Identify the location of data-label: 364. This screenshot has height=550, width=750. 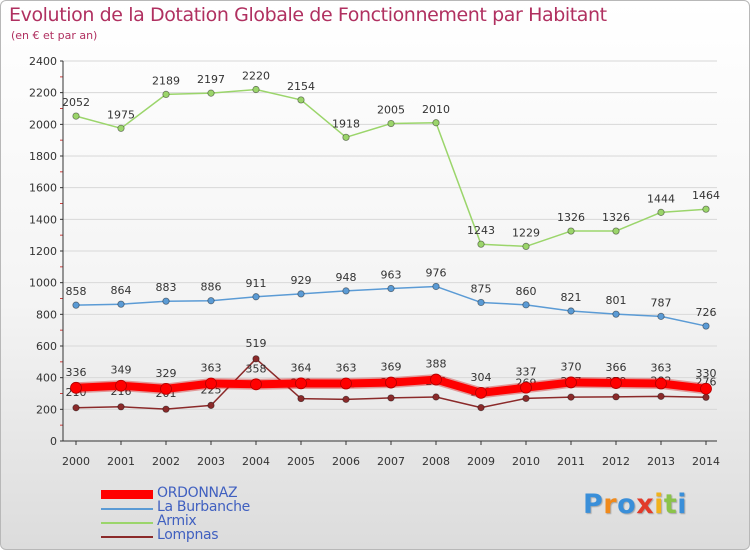
(301, 367).